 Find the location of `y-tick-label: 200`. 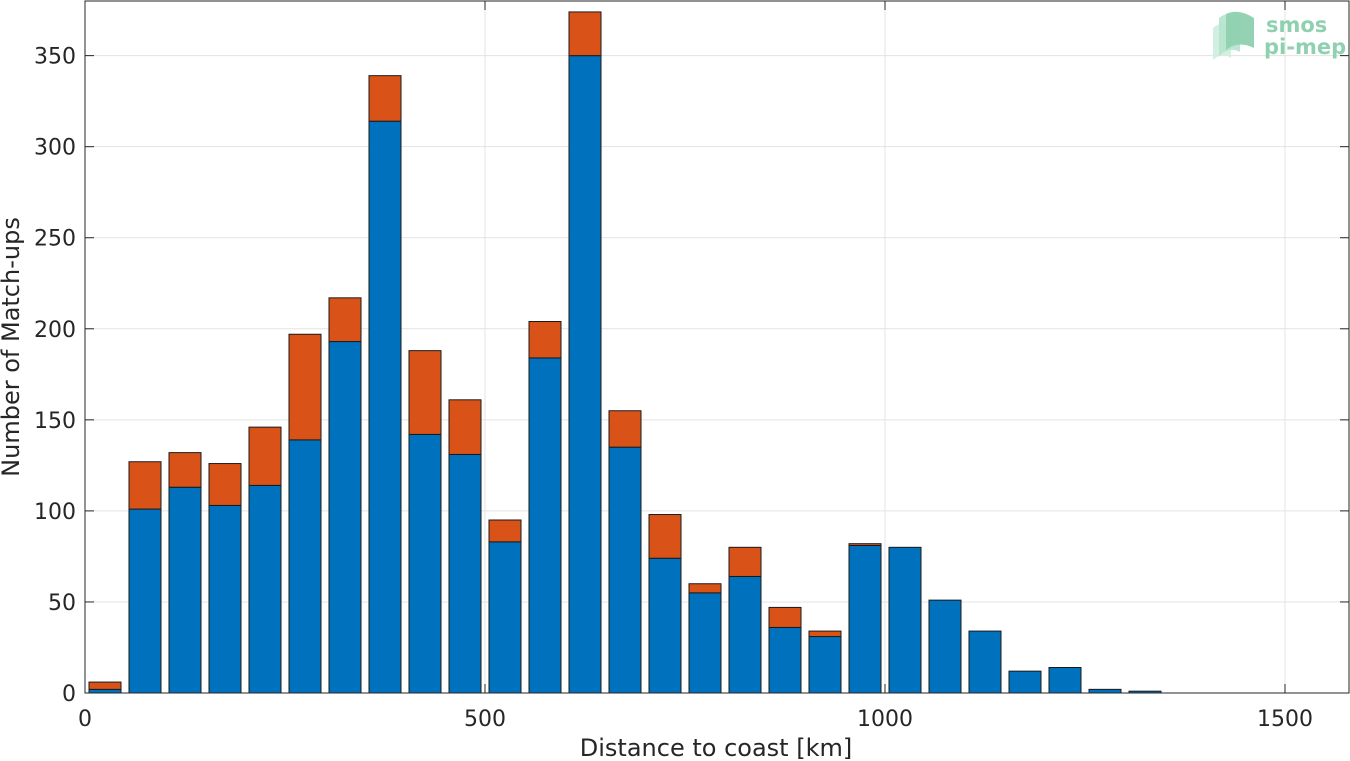

y-tick-label: 200 is located at coordinates (55, 330).